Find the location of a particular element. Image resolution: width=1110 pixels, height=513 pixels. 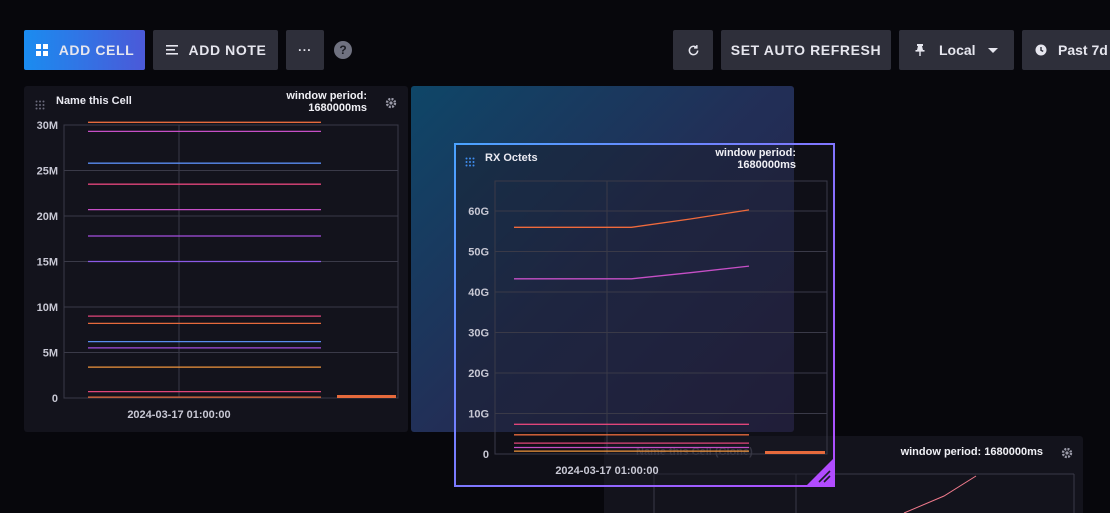

clone-series-line is located at coordinates (940, 494).